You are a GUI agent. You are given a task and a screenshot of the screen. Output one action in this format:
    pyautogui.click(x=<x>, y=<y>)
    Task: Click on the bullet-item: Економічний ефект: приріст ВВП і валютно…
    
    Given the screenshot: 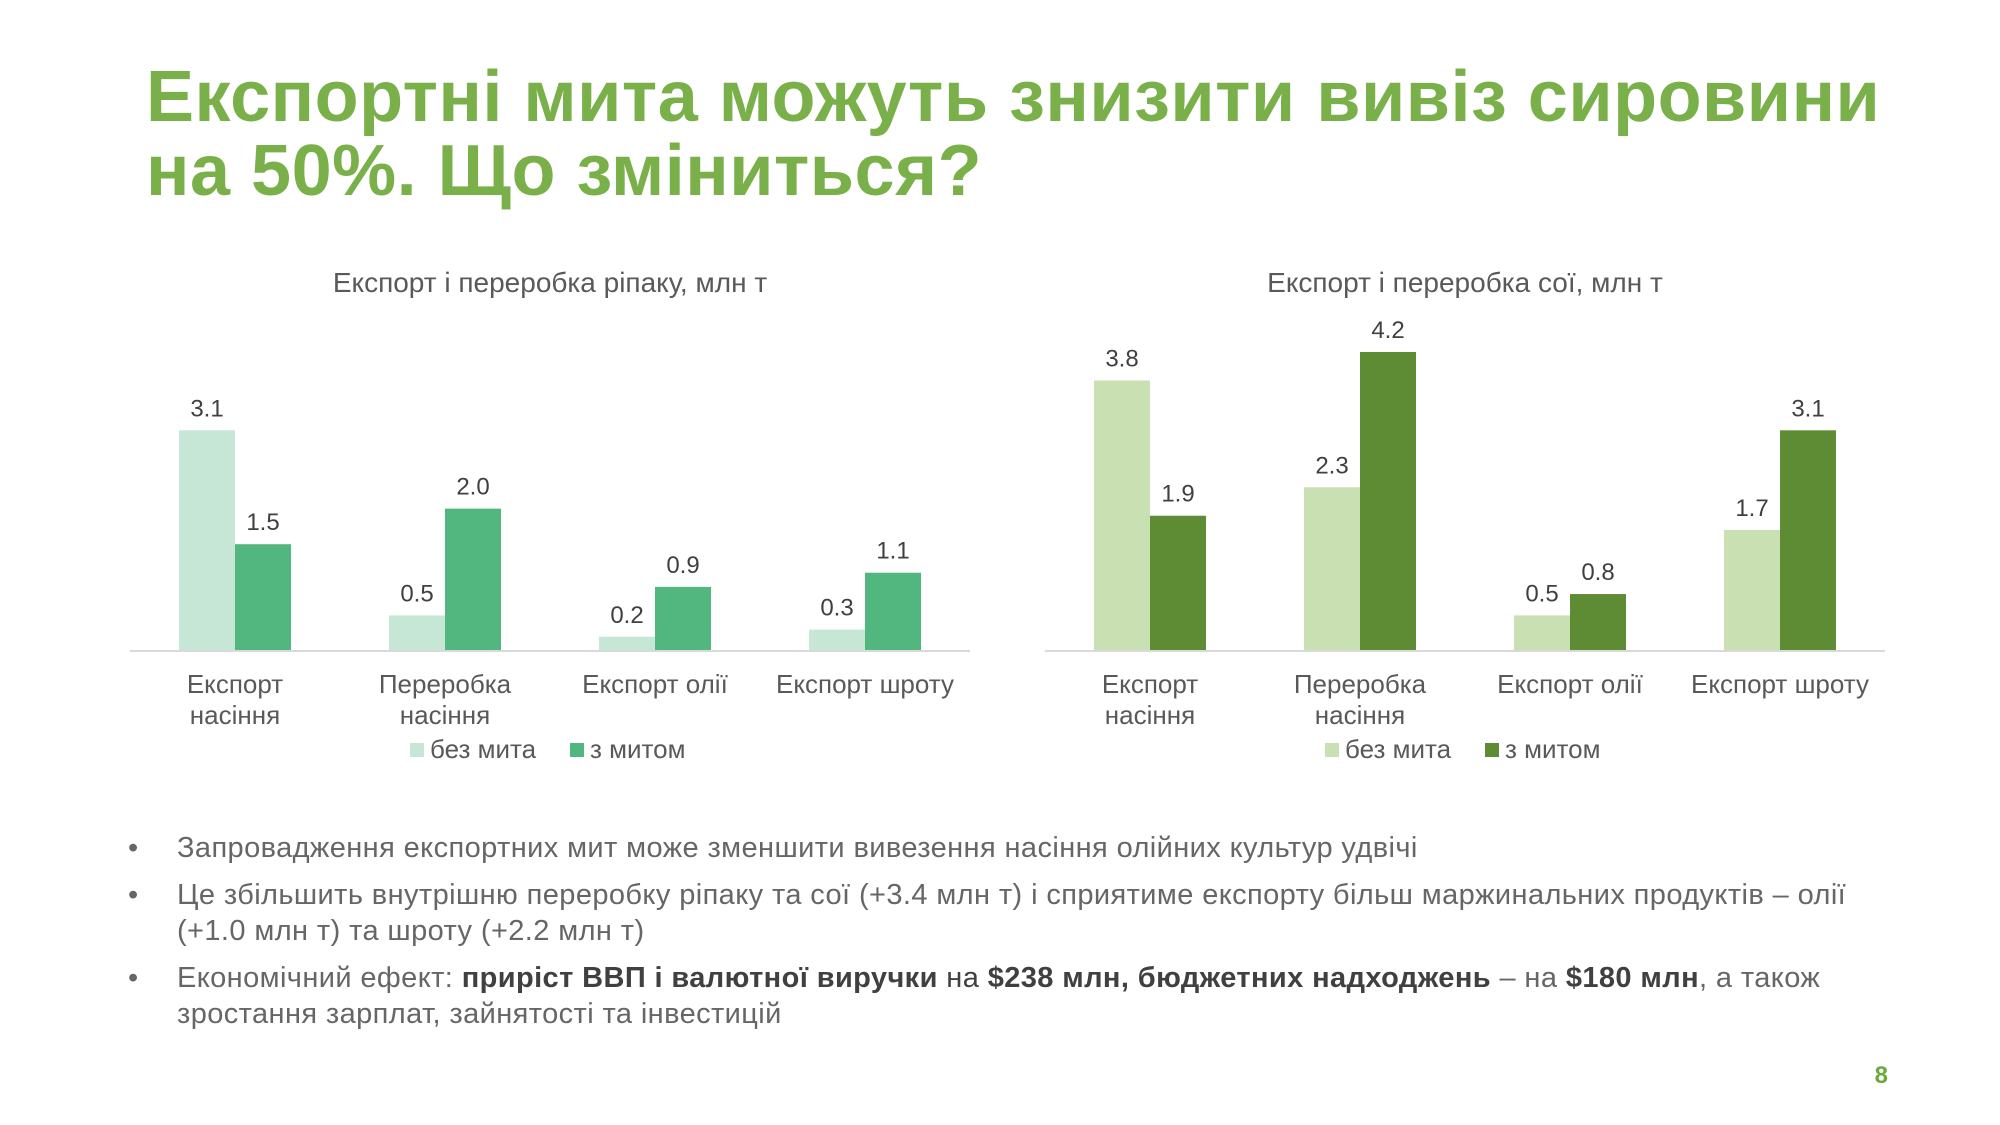 What is the action you would take?
    pyautogui.click(x=1018, y=996)
    